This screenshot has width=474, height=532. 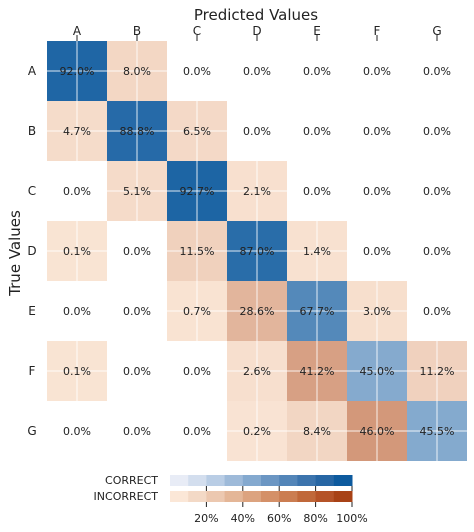 I want to click on cell-label: 5.1%, so click(x=137, y=191).